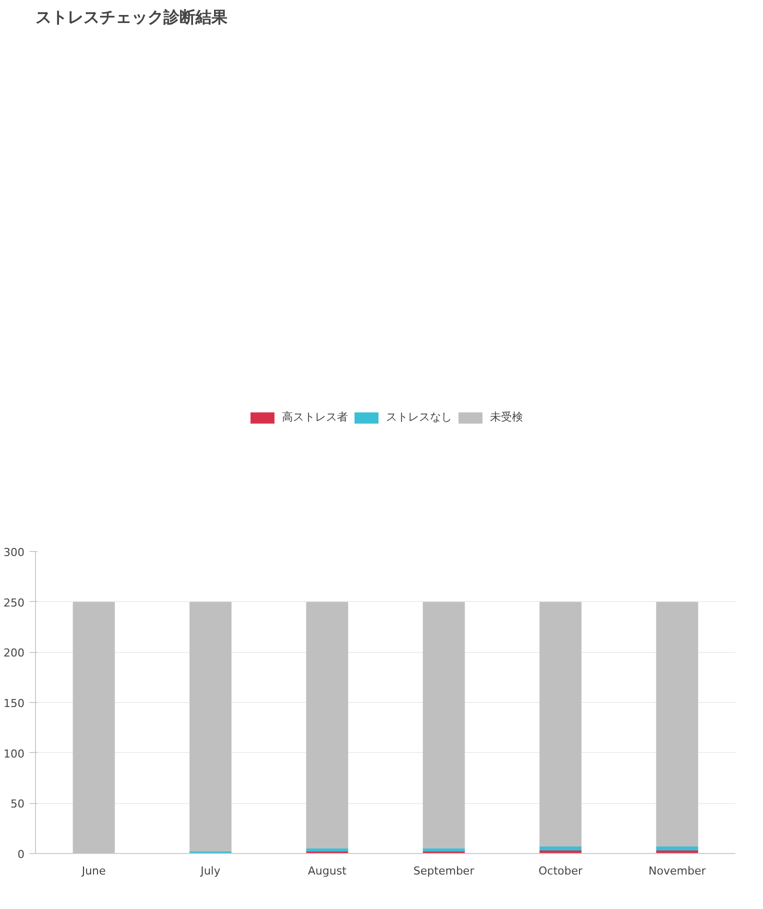 Image resolution: width=763 pixels, height=909 pixels. Describe the element at coordinates (132, 17) in the screenshot. I see `chart-title: ストレスチェック診断結果` at that location.